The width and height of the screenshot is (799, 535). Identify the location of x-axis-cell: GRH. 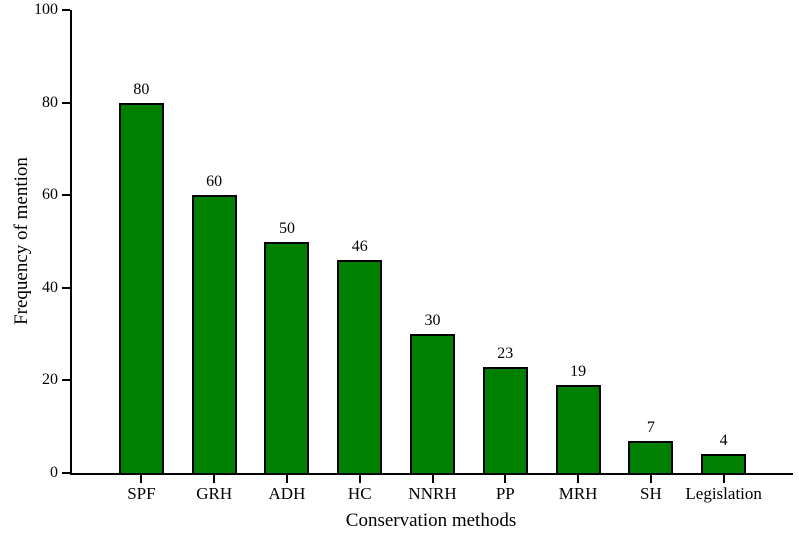
(214, 493).